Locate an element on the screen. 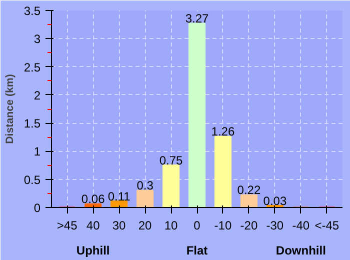 The height and width of the screenshot is (260, 350). x-tick-label: -20 is located at coordinates (249, 225).